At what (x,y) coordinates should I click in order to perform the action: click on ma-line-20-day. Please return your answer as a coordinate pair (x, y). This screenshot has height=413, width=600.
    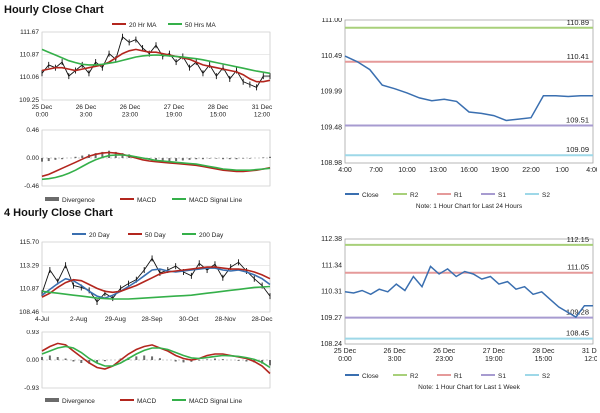
    Looking at the image, I should click on (156, 283).